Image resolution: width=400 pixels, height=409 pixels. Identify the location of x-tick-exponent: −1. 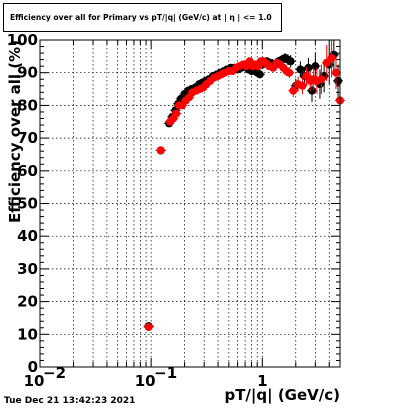
(165, 373).